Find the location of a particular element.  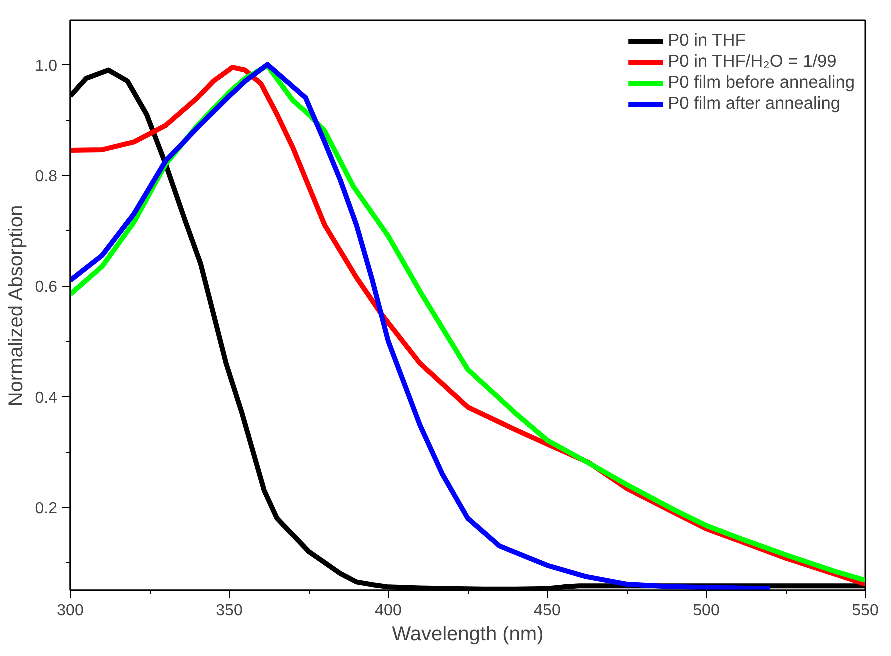

legend-label: P0 in THF/H₂O = 1/99 is located at coordinates (752, 61).